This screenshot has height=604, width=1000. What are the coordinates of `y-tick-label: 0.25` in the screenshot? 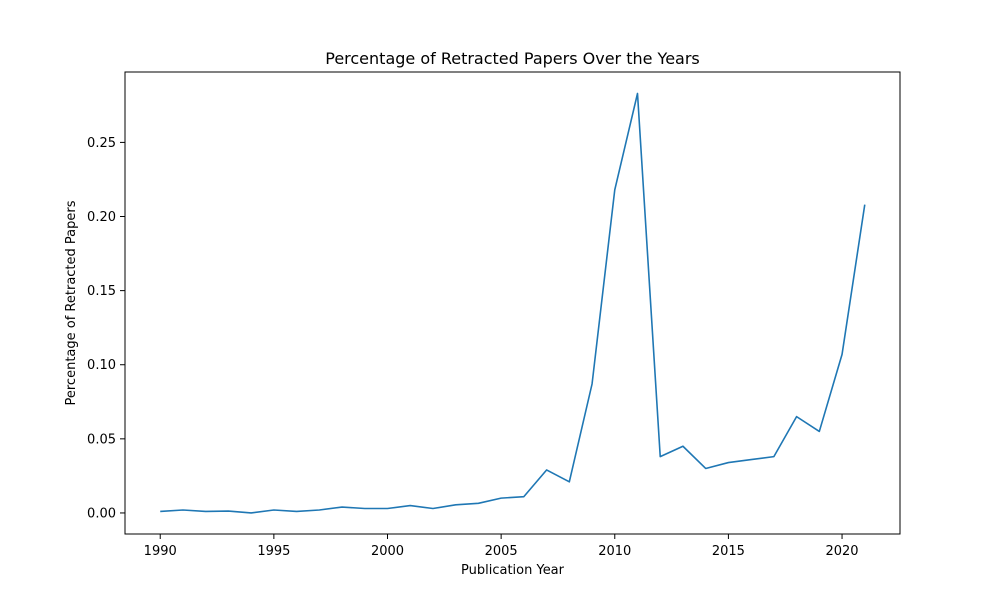 It's located at (101, 143).